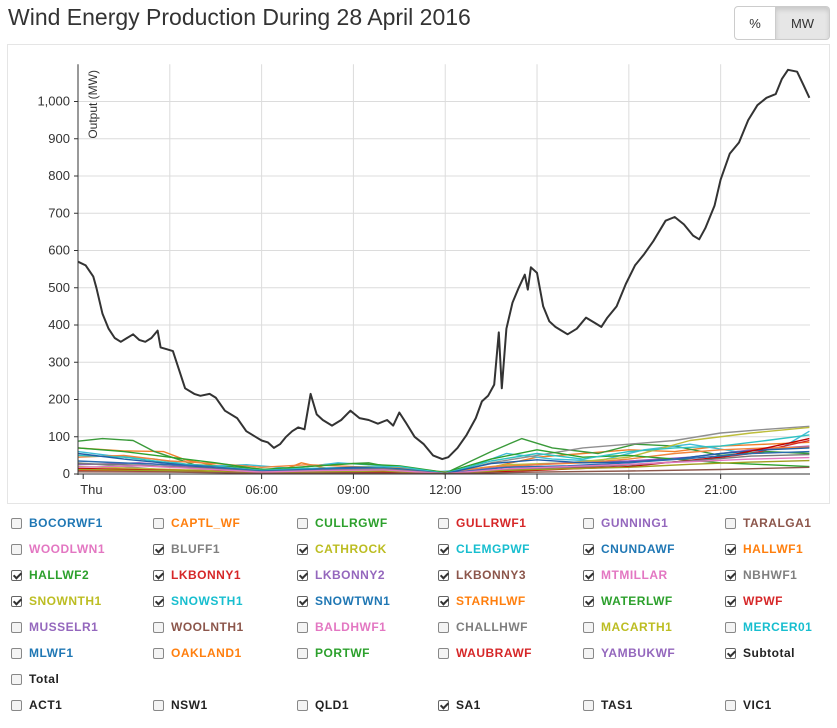 The image size is (837, 728). Describe the element at coordinates (492, 627) in the screenshot. I see `legend-label: CHALLHWF` at that location.